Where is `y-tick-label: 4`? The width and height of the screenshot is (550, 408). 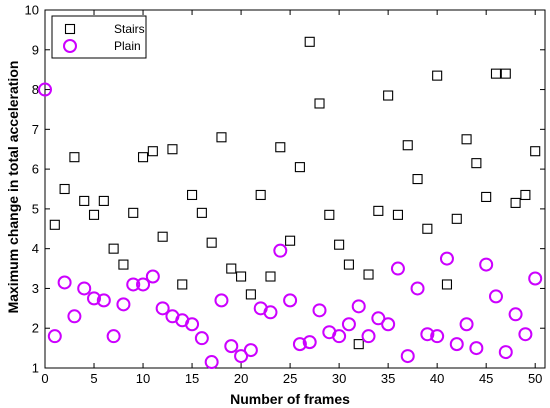 y-tick-label: 4 is located at coordinates (35, 248).